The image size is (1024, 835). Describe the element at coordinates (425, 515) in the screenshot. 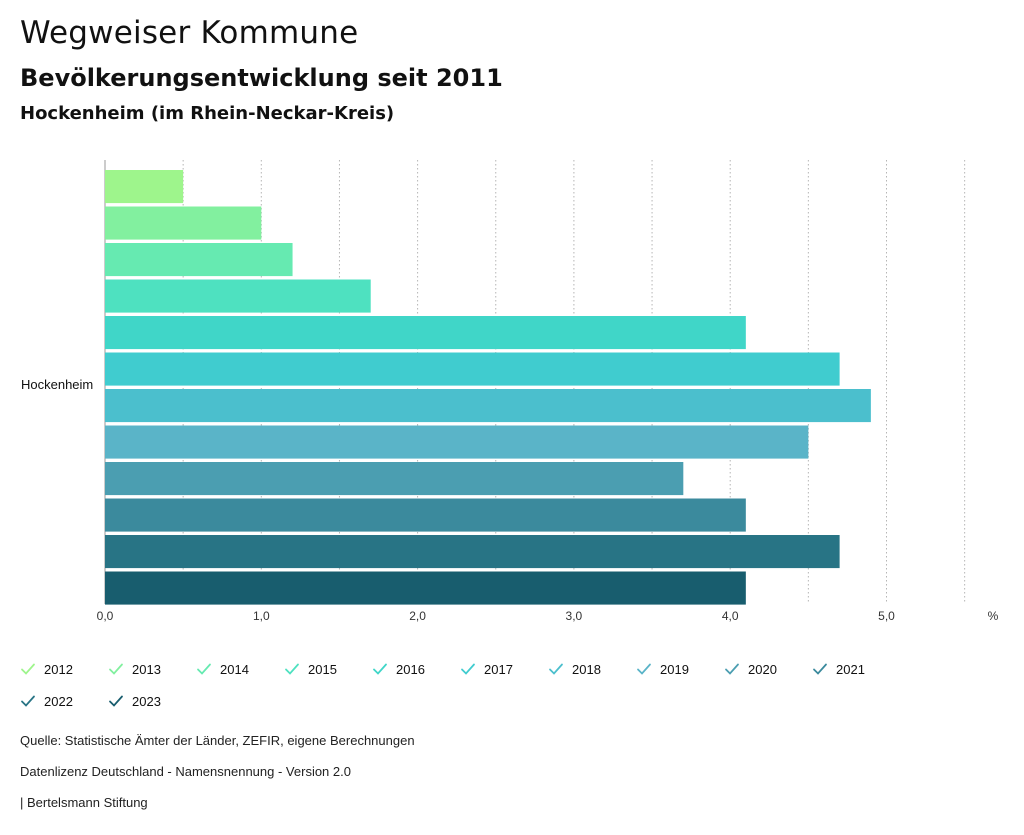

I see `bar-2021` at that location.